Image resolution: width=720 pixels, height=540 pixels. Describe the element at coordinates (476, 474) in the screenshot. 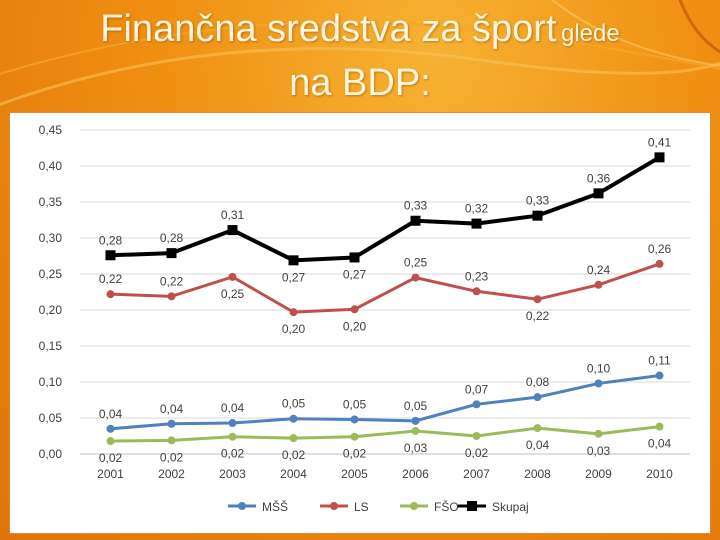

I see `x-tick-label: 2007` at that location.